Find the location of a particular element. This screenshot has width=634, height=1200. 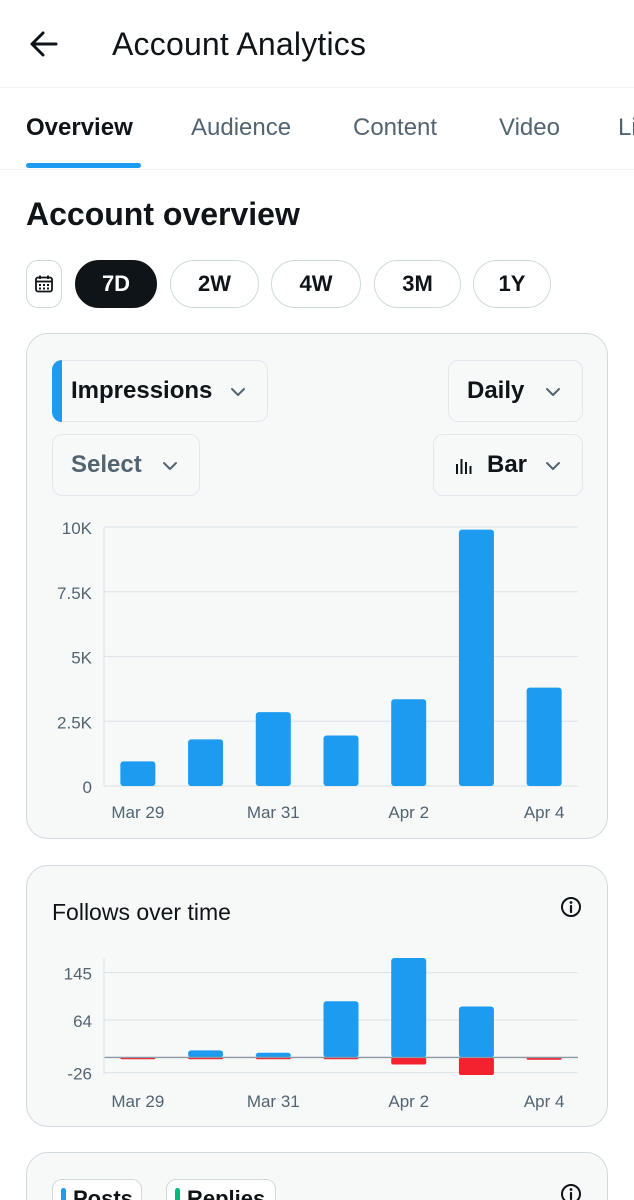

page-title: Account Analytics is located at coordinates (239, 44).